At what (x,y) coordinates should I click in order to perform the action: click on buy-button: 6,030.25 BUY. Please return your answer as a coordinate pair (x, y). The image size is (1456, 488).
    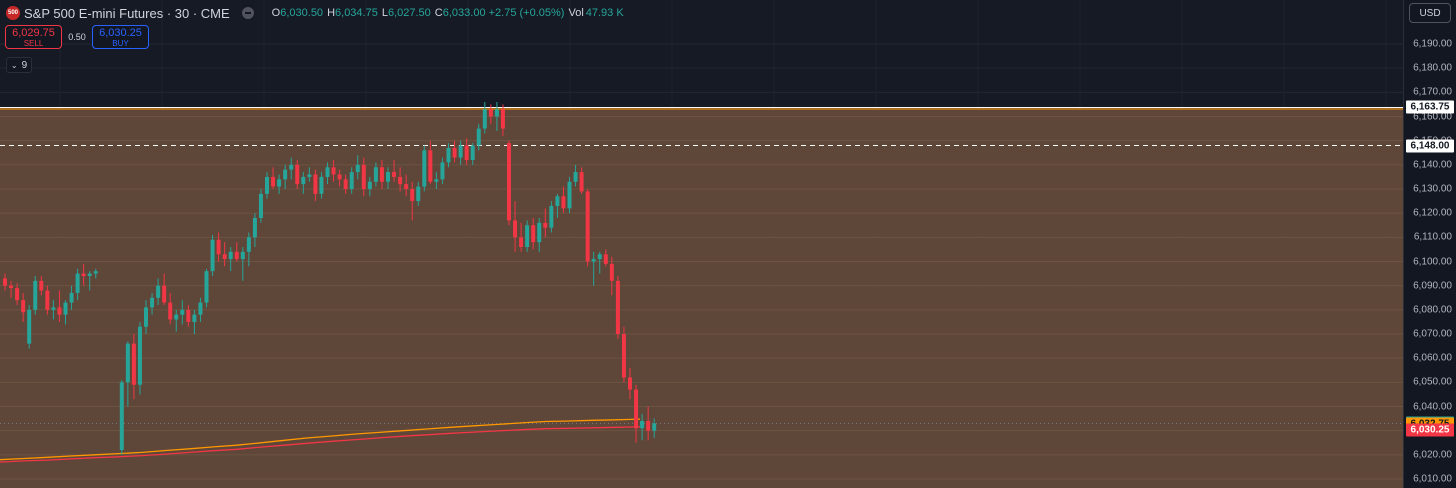
    Looking at the image, I should click on (120, 37).